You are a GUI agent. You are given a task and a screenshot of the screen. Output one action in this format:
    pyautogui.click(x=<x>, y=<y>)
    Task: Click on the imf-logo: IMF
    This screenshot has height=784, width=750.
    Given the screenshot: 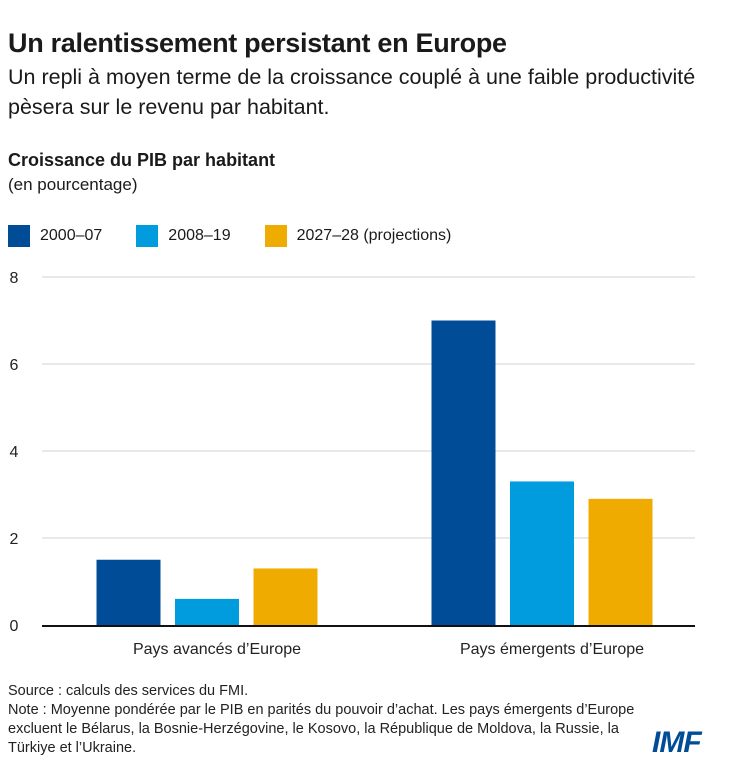 What is the action you would take?
    pyautogui.click(x=677, y=742)
    